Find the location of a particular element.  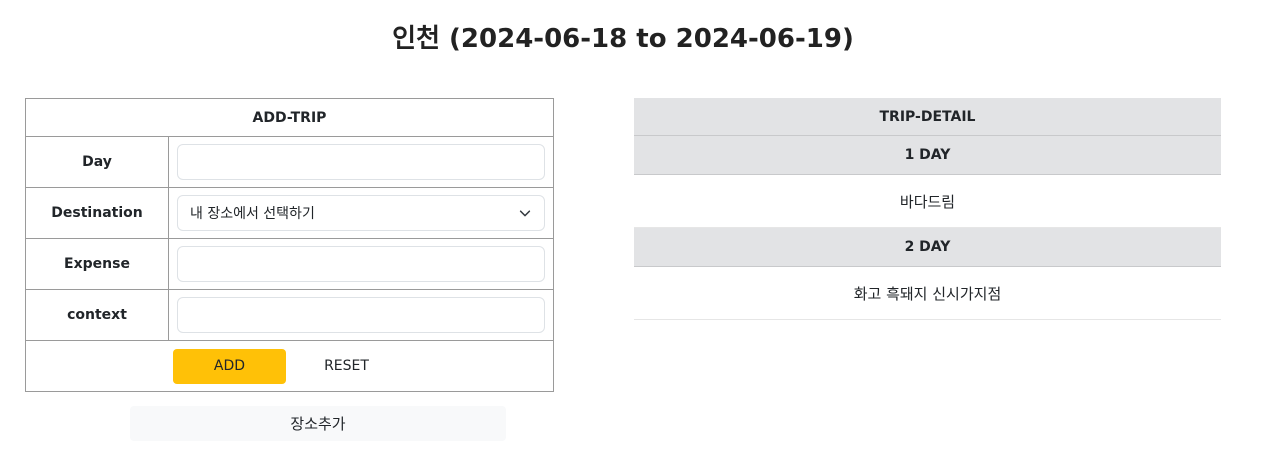

form-actions: ADD RESET is located at coordinates (289, 366).